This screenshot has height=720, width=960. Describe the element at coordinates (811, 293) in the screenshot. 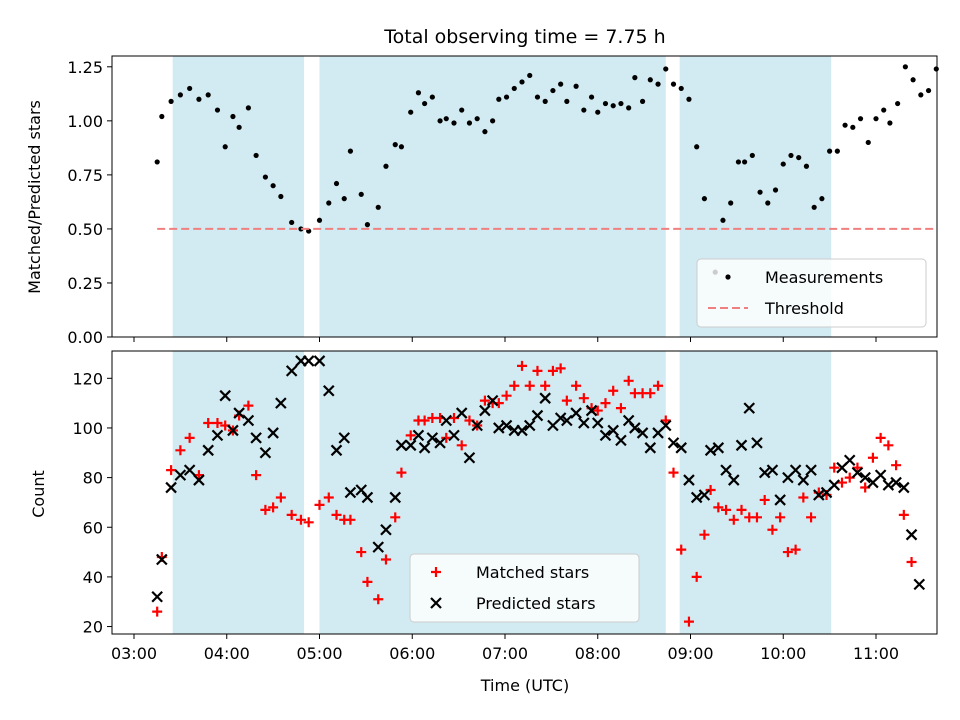

I see `ratio-legend: Measurements Threshold` at that location.